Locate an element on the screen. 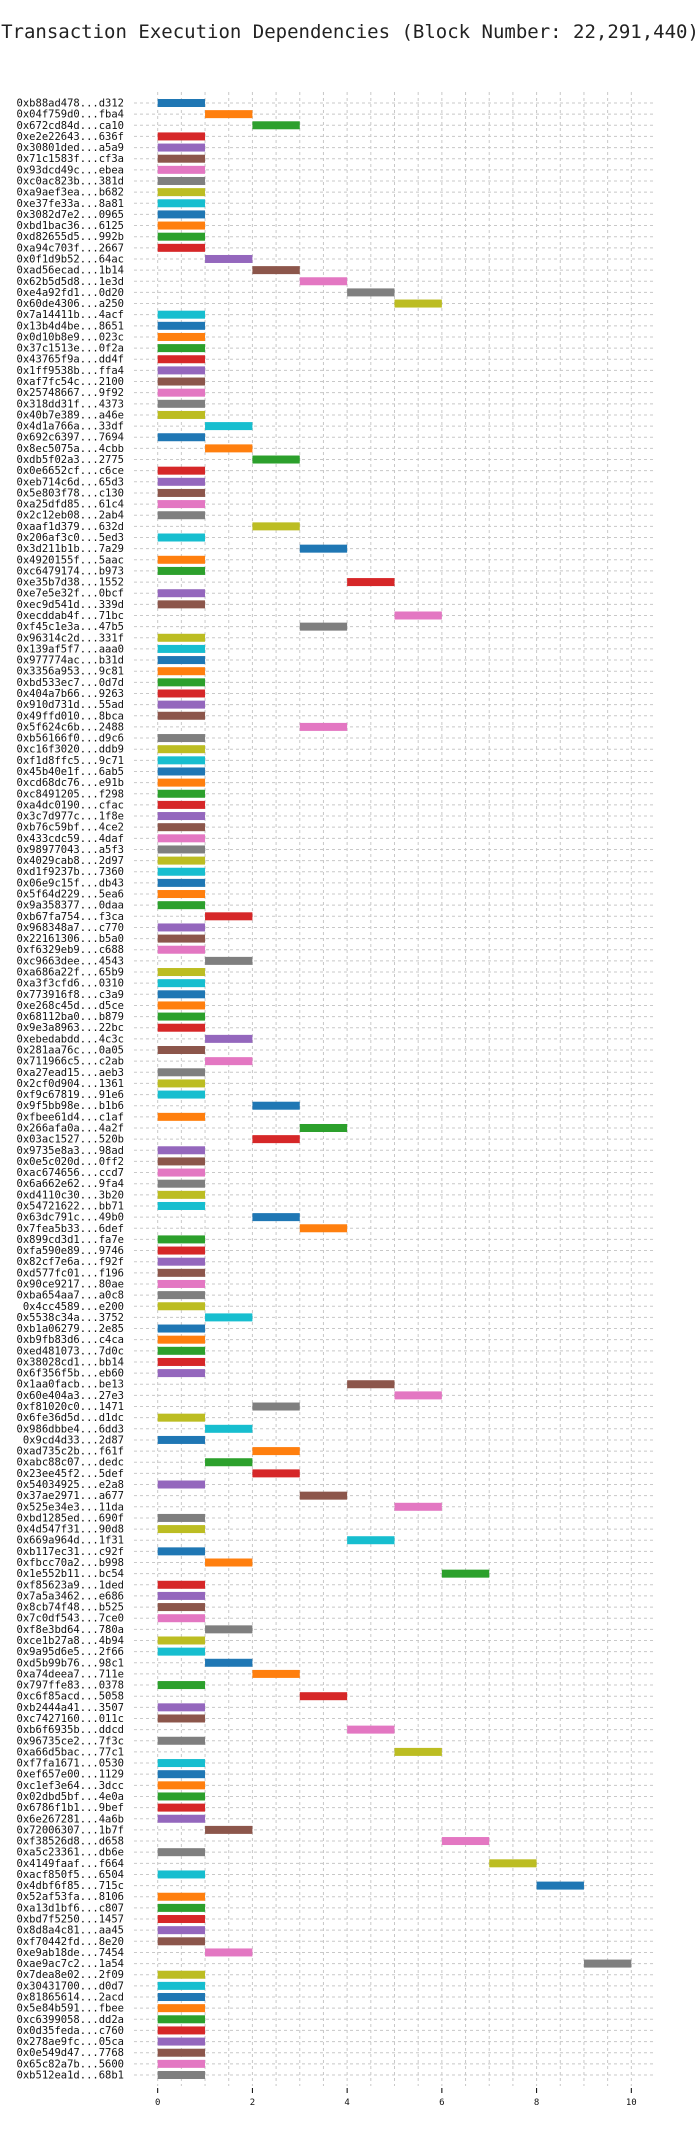 This screenshot has height=2136, width=700. row-label: 0x4cc4589...e200 is located at coordinates (73, 1307).